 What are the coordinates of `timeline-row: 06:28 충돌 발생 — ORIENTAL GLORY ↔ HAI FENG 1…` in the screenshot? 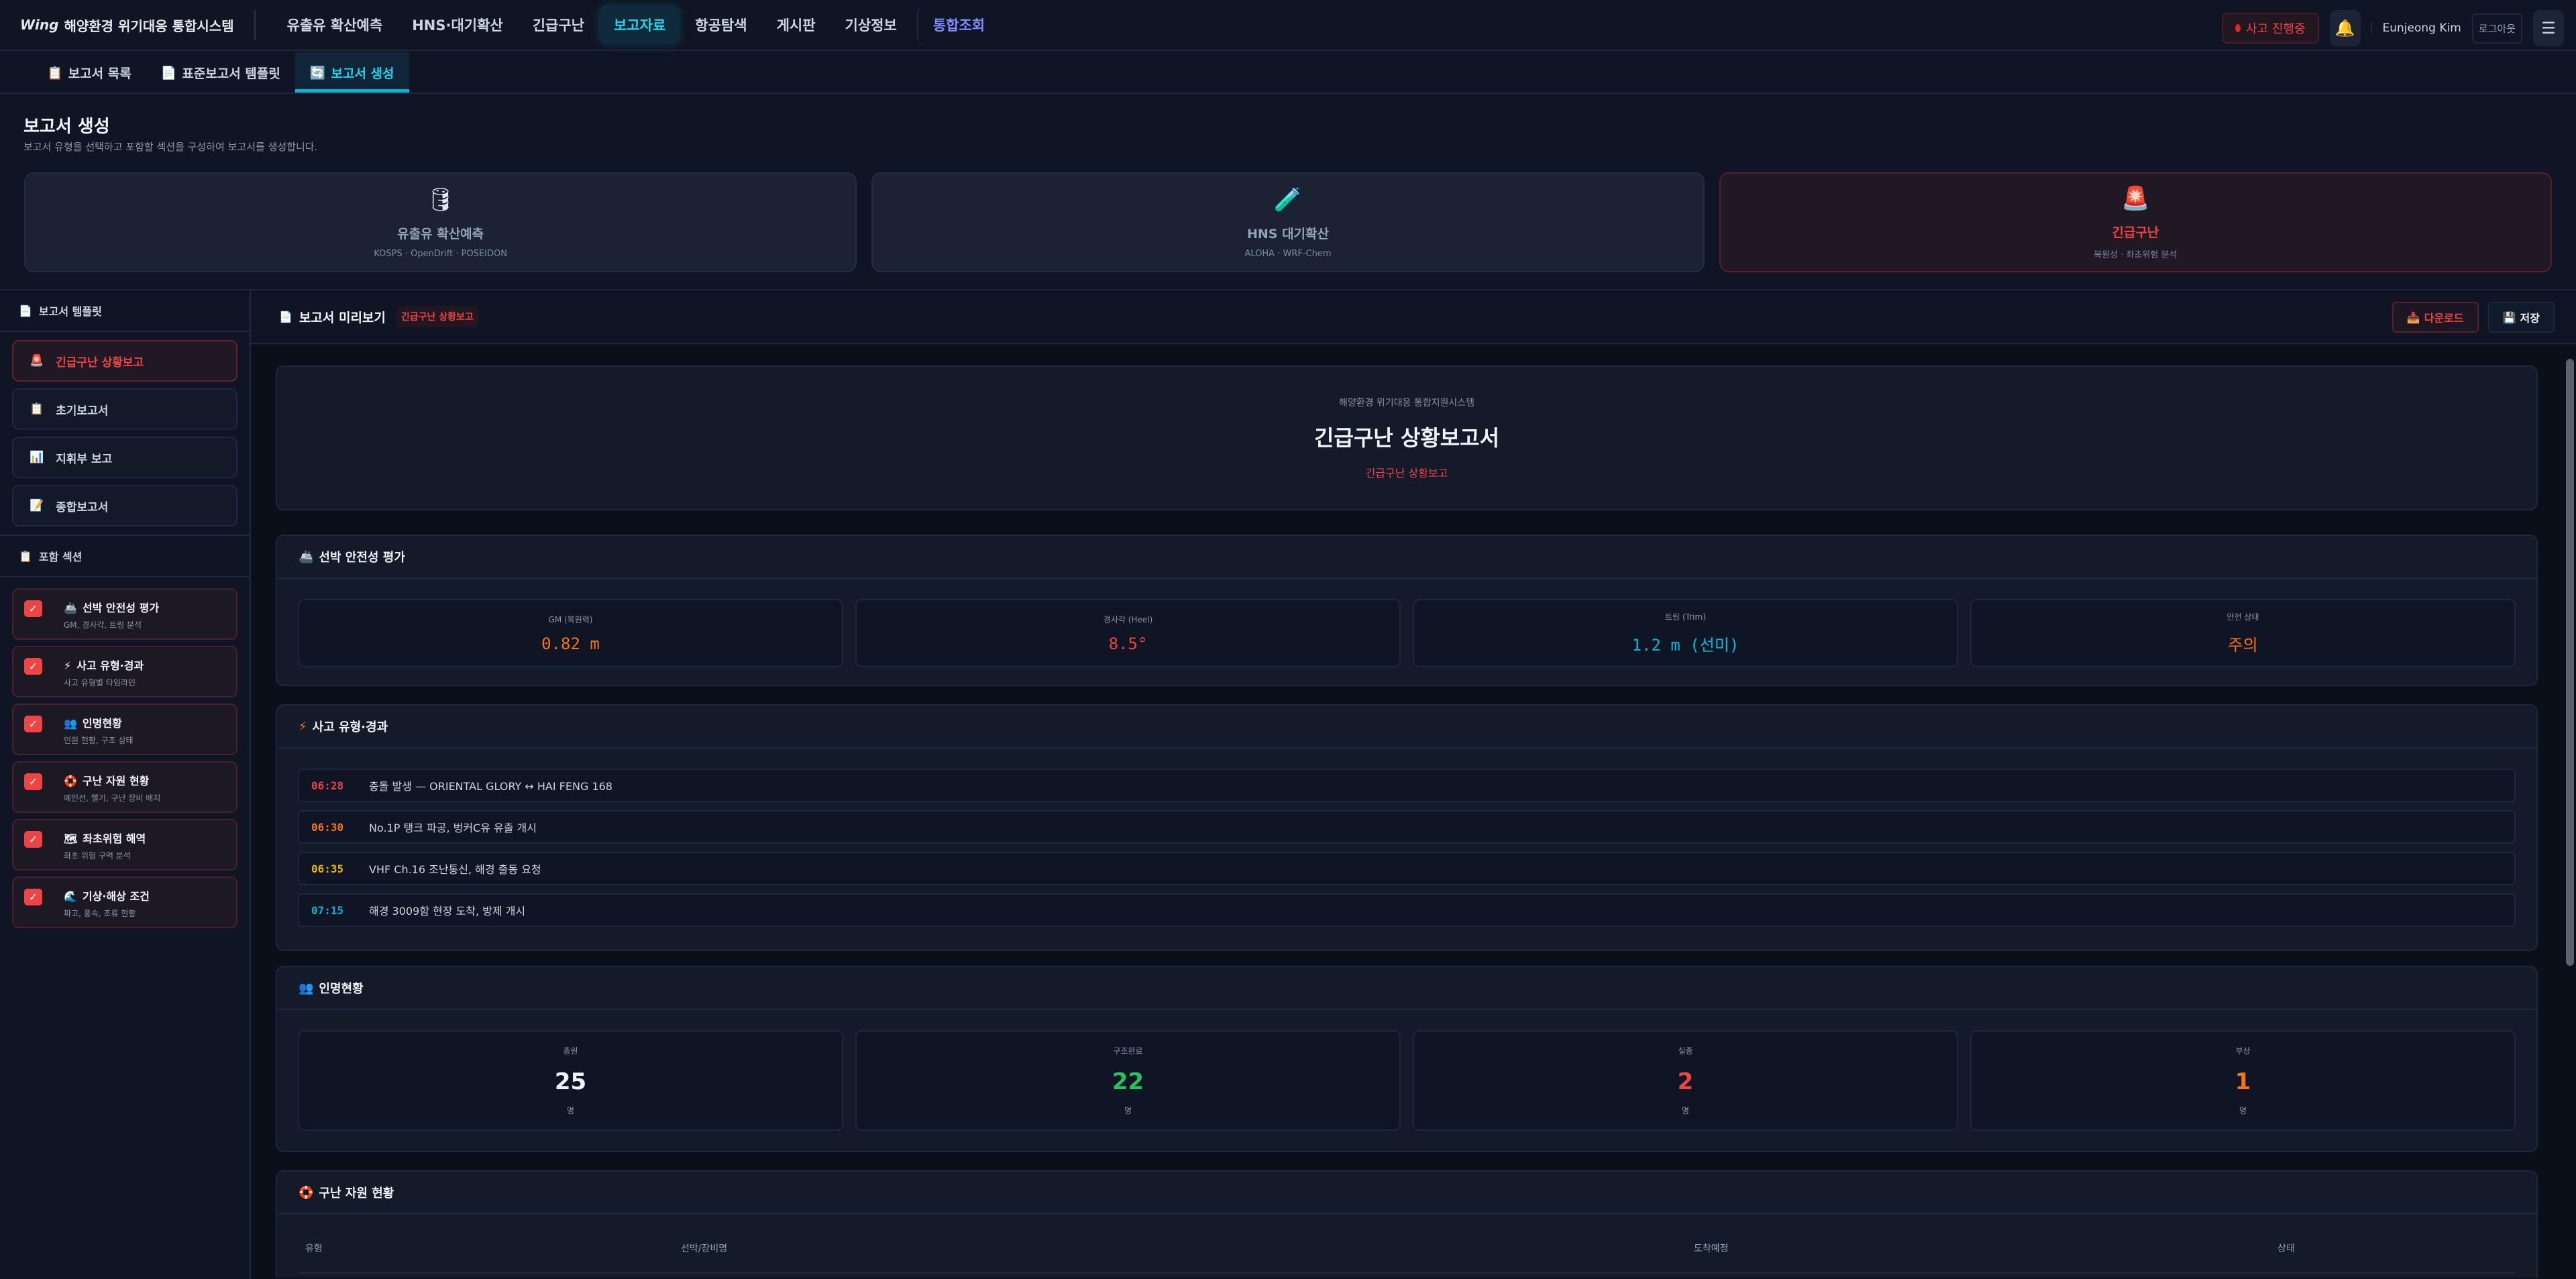 It's located at (1407, 785).